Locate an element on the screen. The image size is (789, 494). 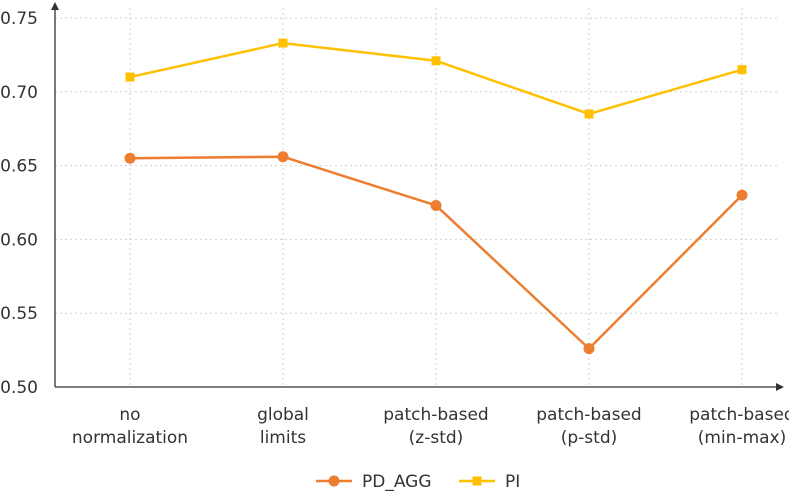
y-tick-label: 0.55 is located at coordinates (19, 314).